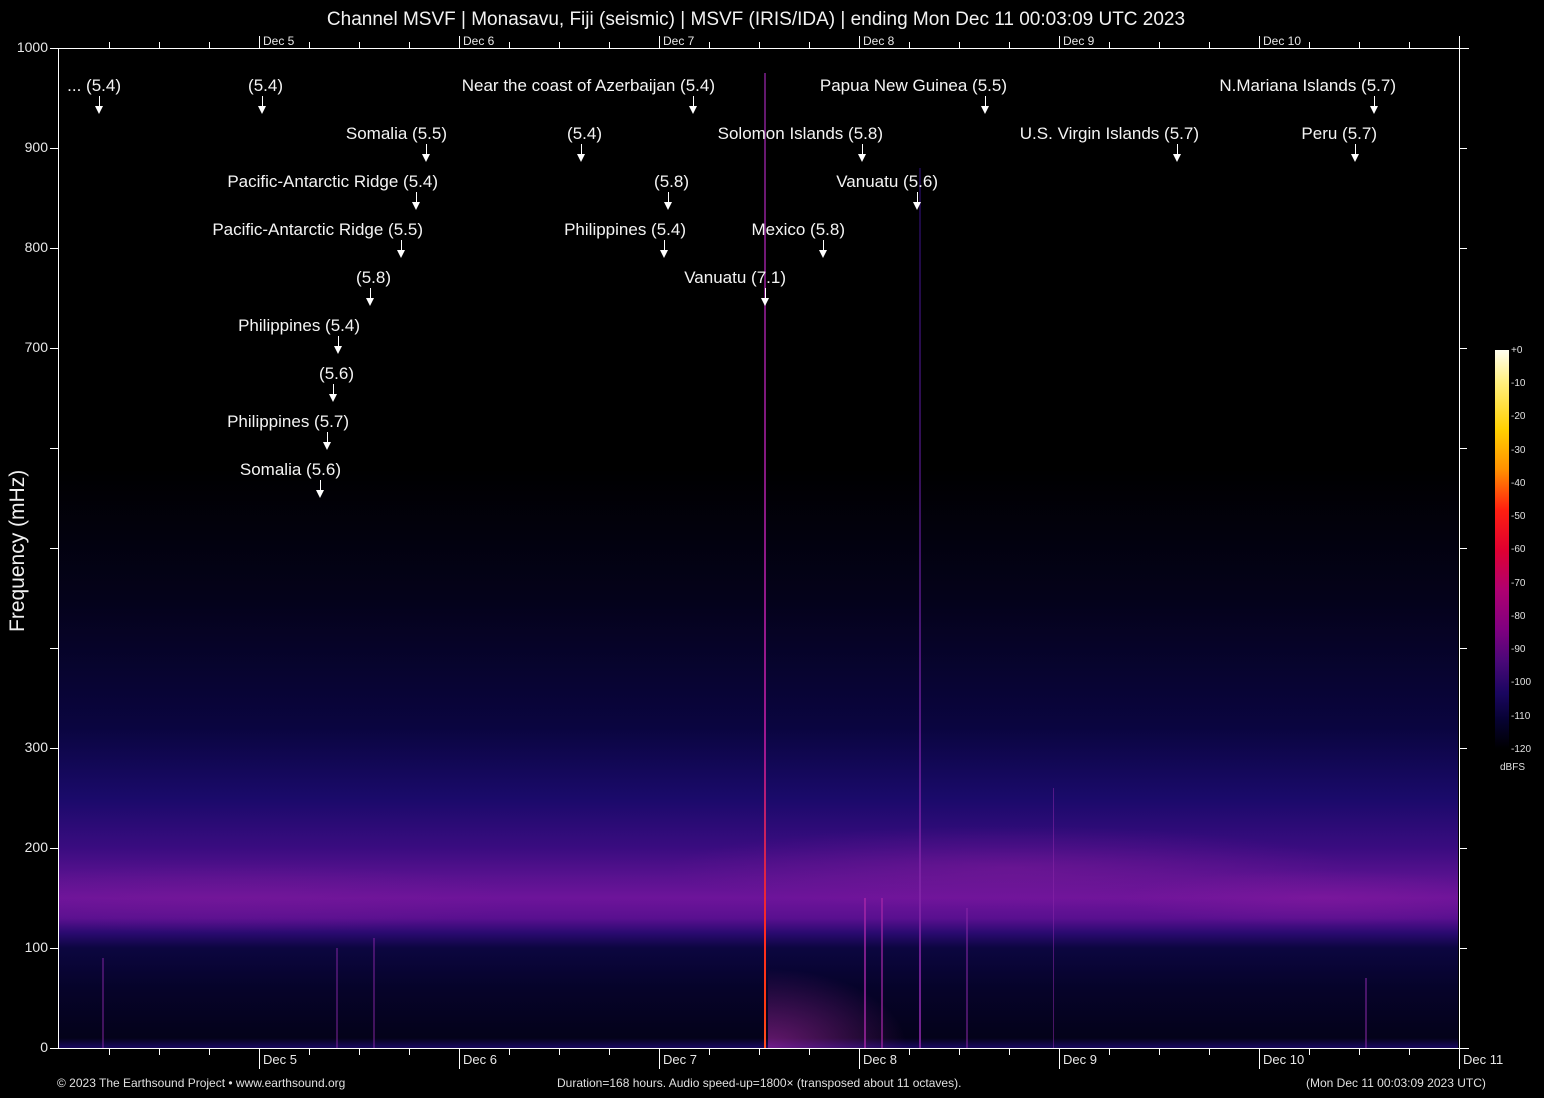 Image resolution: width=1544 pixels, height=1098 pixels. I want to click on y-label: 200, so click(36, 847).